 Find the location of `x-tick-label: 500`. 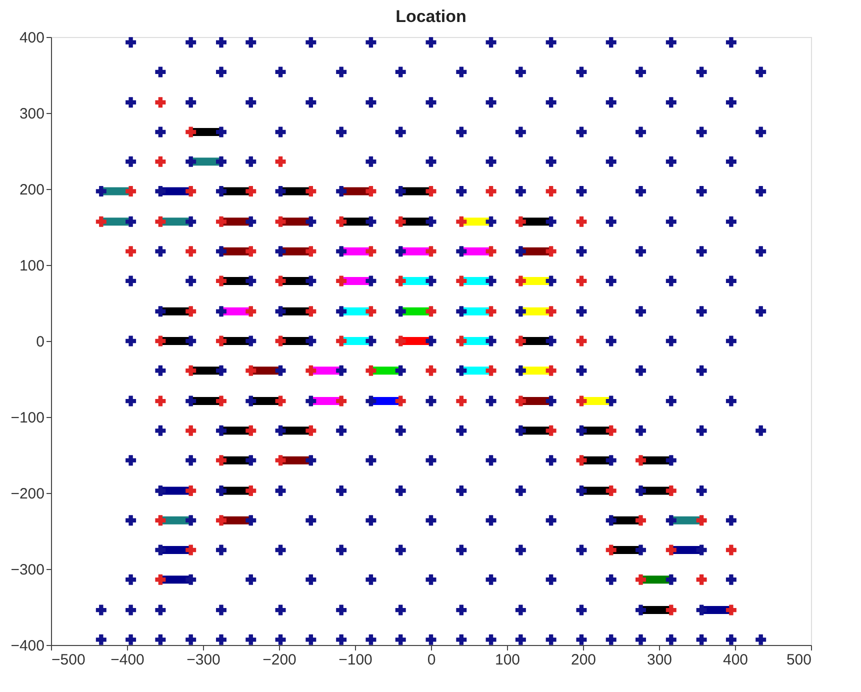

x-tick-label: 500 is located at coordinates (799, 660).